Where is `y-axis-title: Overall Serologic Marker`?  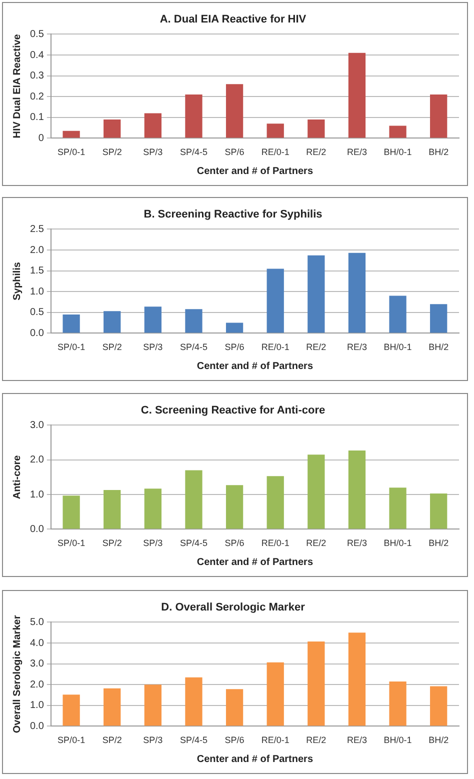
y-axis-title: Overall Serologic Marker is located at coordinates (17, 674).